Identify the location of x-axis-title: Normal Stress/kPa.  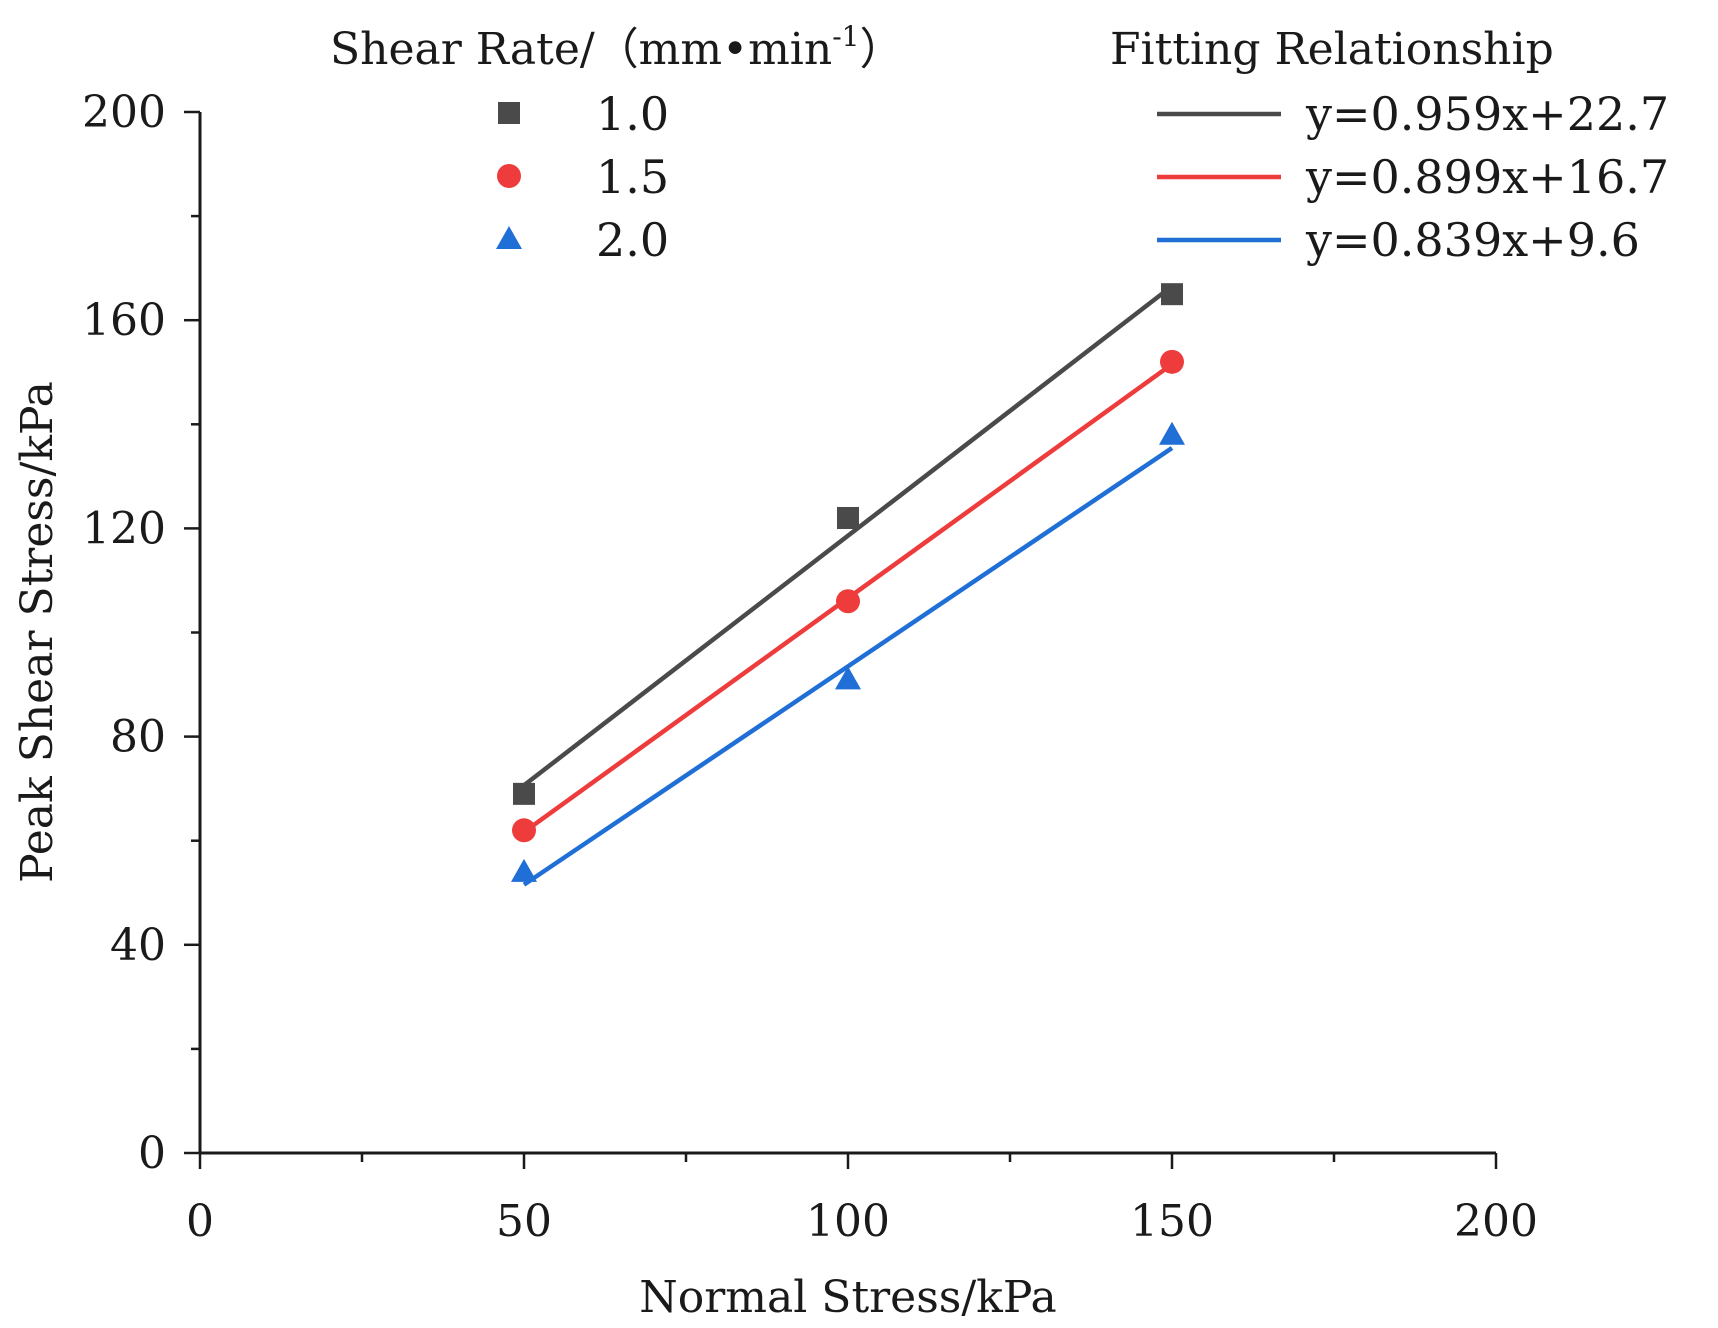
(847, 1297).